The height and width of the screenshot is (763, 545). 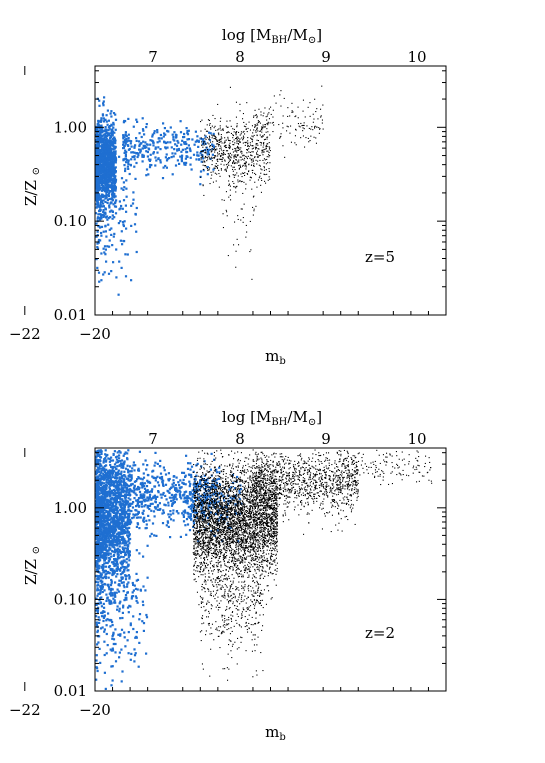 What do you see at coordinates (279, 40) in the screenshot?
I see `top-axis-title-part: BH` at bounding box center [279, 40].